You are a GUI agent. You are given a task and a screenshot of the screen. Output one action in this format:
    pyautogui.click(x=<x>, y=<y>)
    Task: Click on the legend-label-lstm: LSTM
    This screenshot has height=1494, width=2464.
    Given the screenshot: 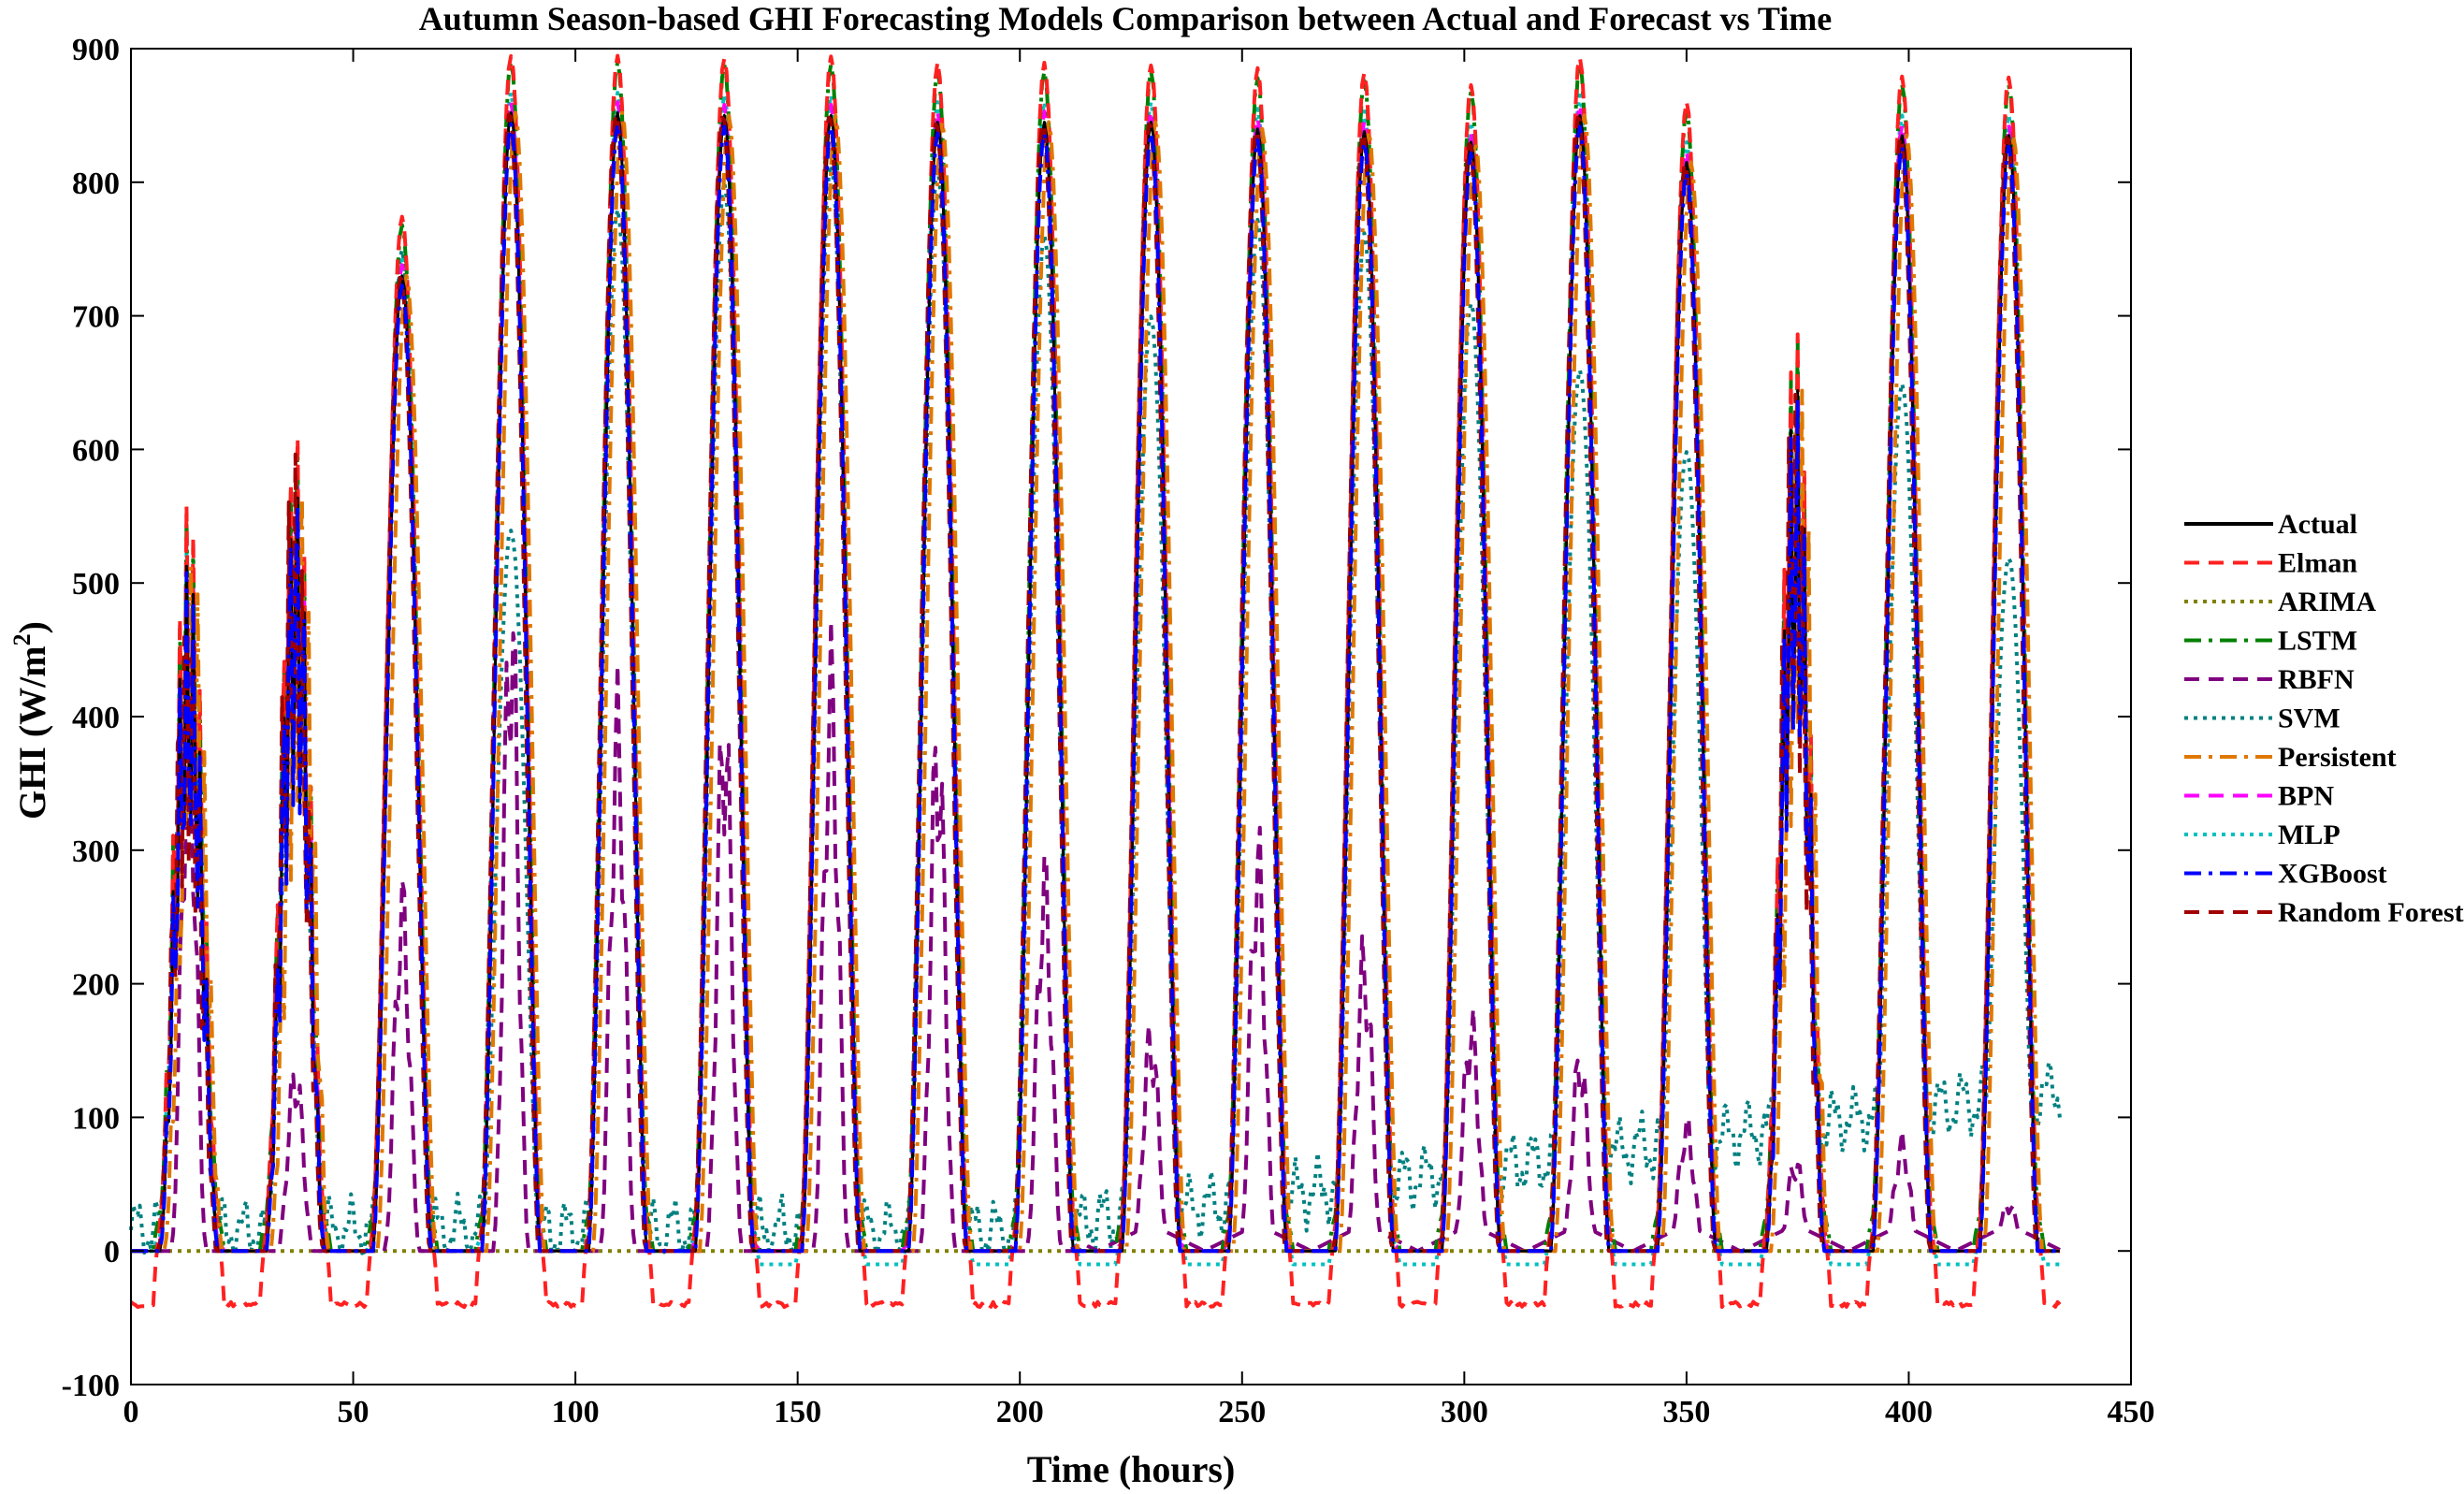 What is the action you would take?
    pyautogui.click(x=2317, y=641)
    